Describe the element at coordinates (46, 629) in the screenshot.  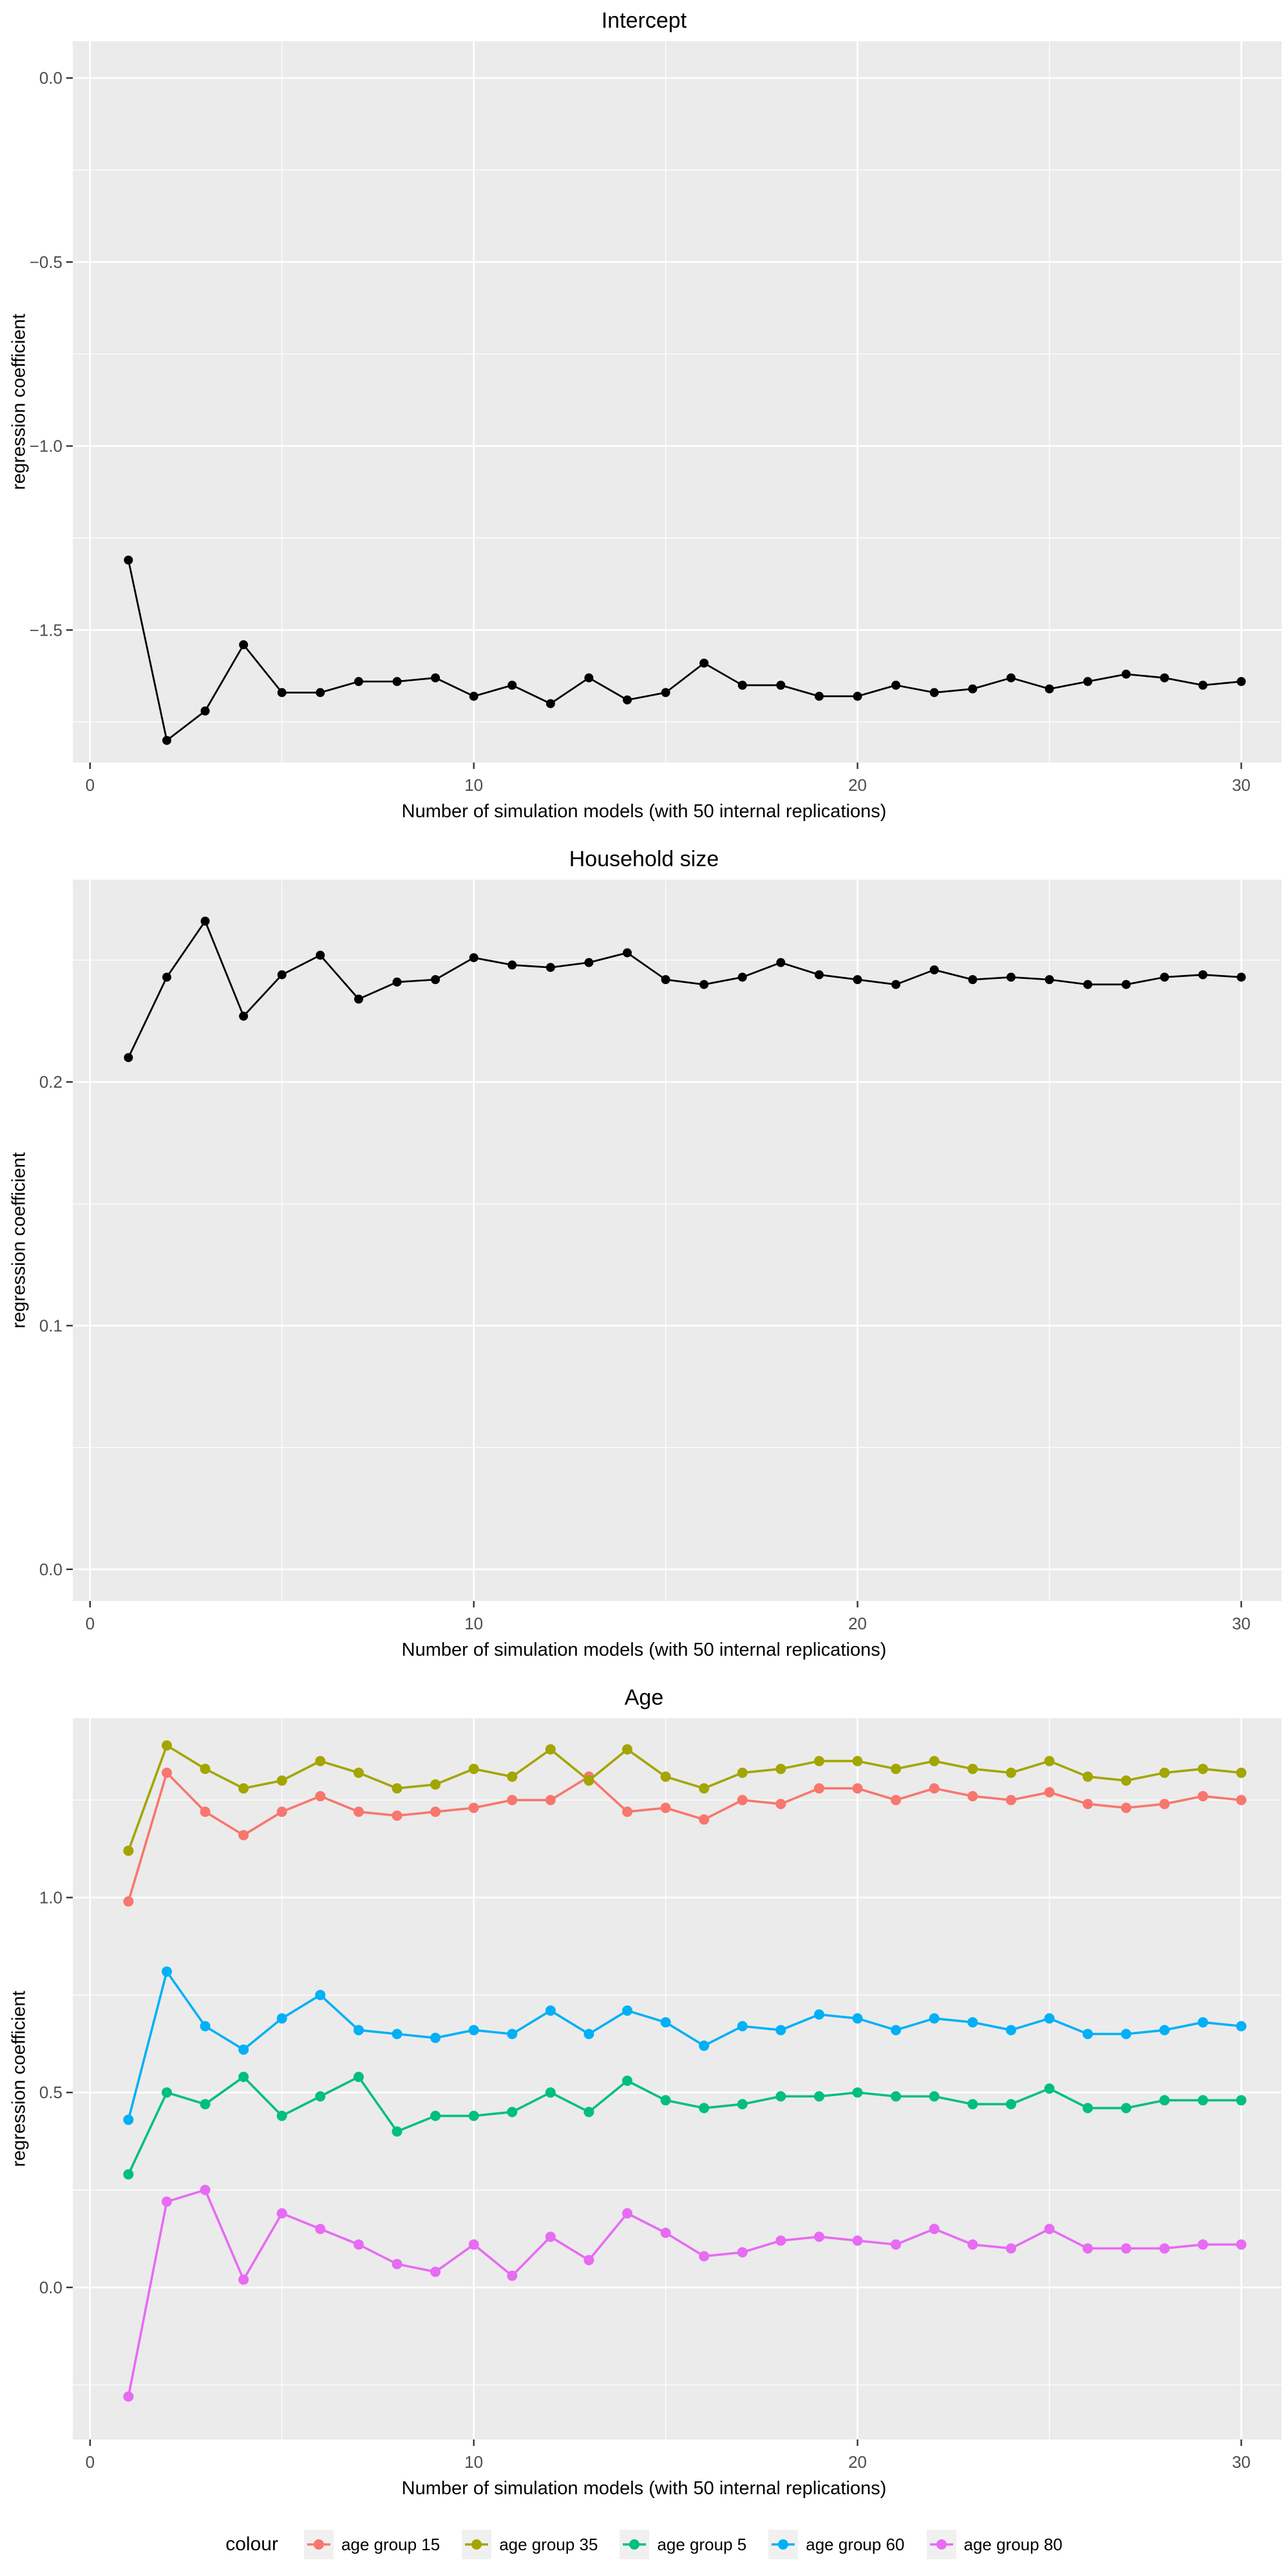
I see `y-tick-label: −1.5` at that location.